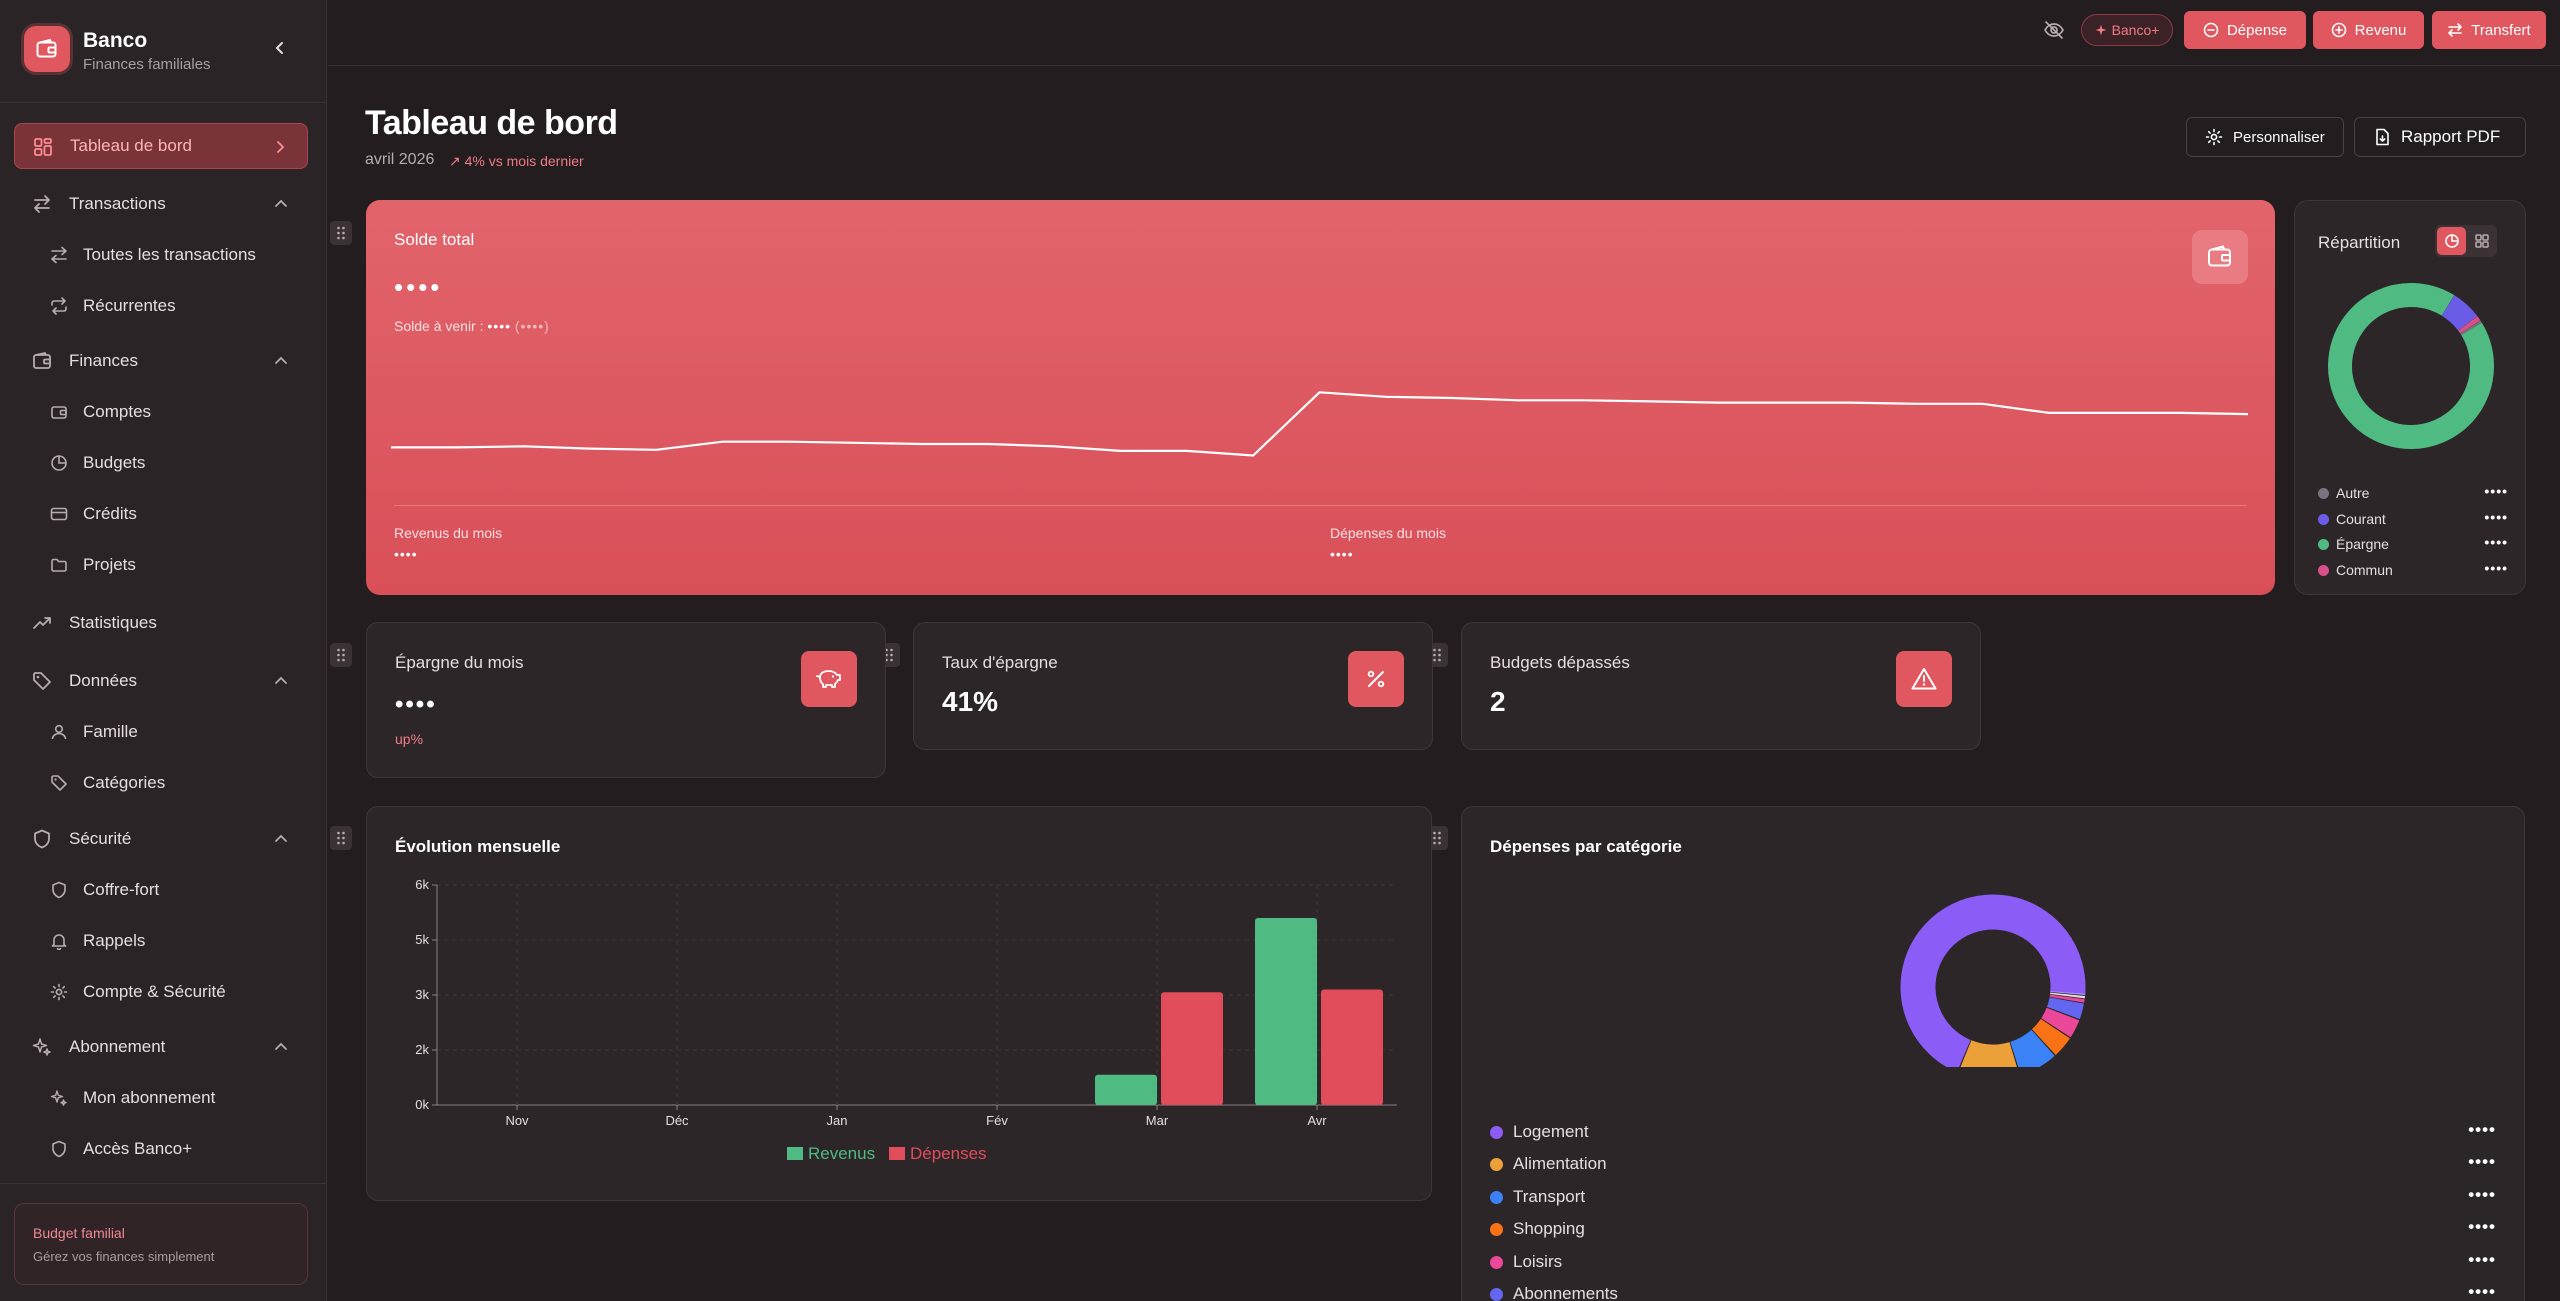 The image size is (2560, 1301). I want to click on sidebar-group-finances: Finances, so click(161, 361).